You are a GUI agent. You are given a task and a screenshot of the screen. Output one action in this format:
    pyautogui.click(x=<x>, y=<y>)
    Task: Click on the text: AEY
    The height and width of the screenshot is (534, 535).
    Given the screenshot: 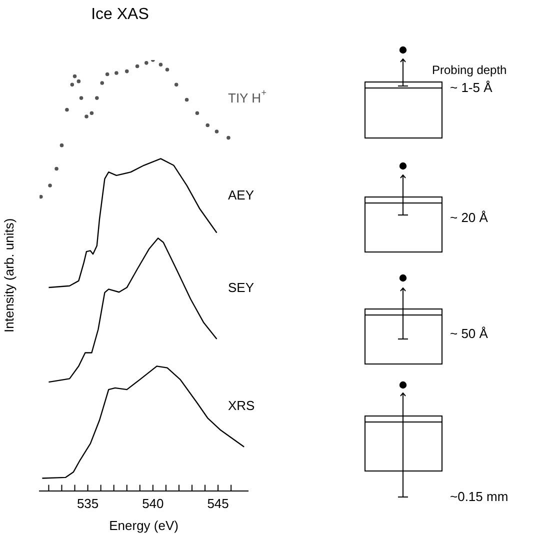 What is the action you would take?
    pyautogui.click(x=241, y=194)
    